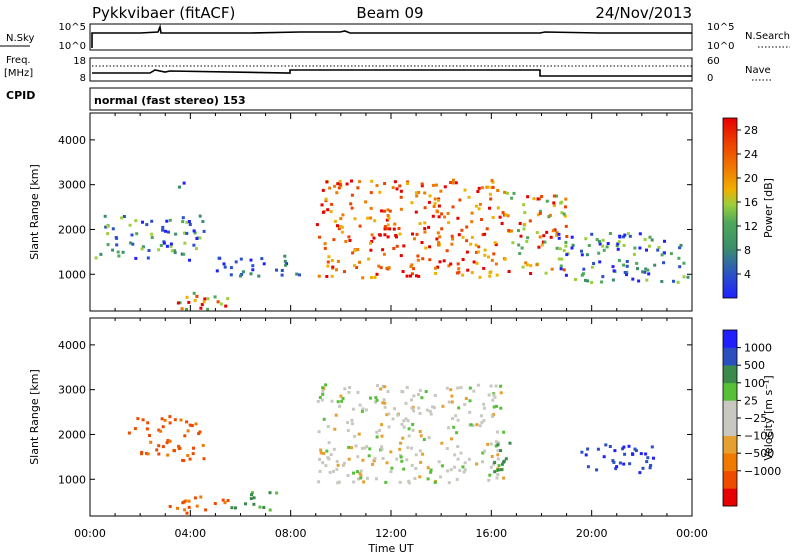  I want to click on velocity-colorbar-band, so click(730, 339).